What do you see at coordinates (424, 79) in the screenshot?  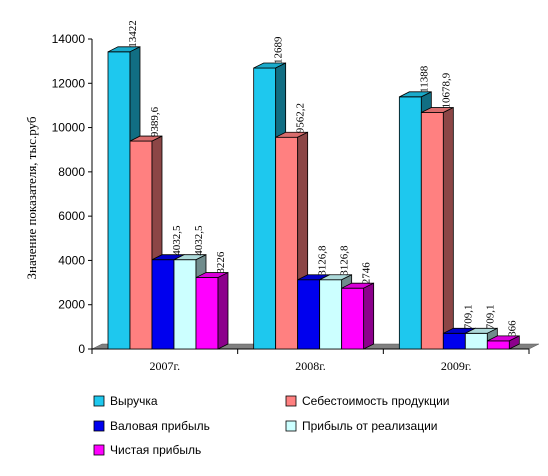 I see `data-label: 11388` at bounding box center [424, 79].